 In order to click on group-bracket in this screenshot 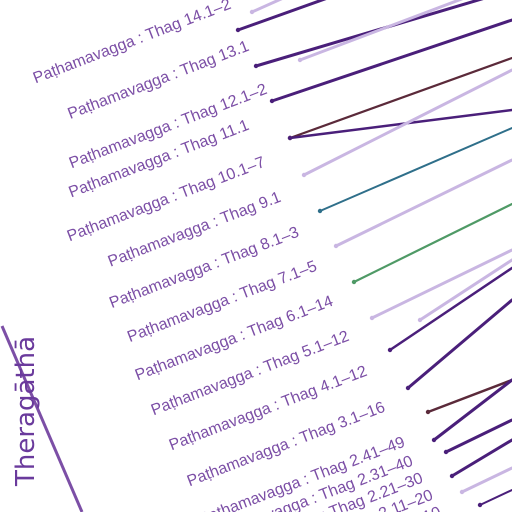, I will do `click(42, 418)`.